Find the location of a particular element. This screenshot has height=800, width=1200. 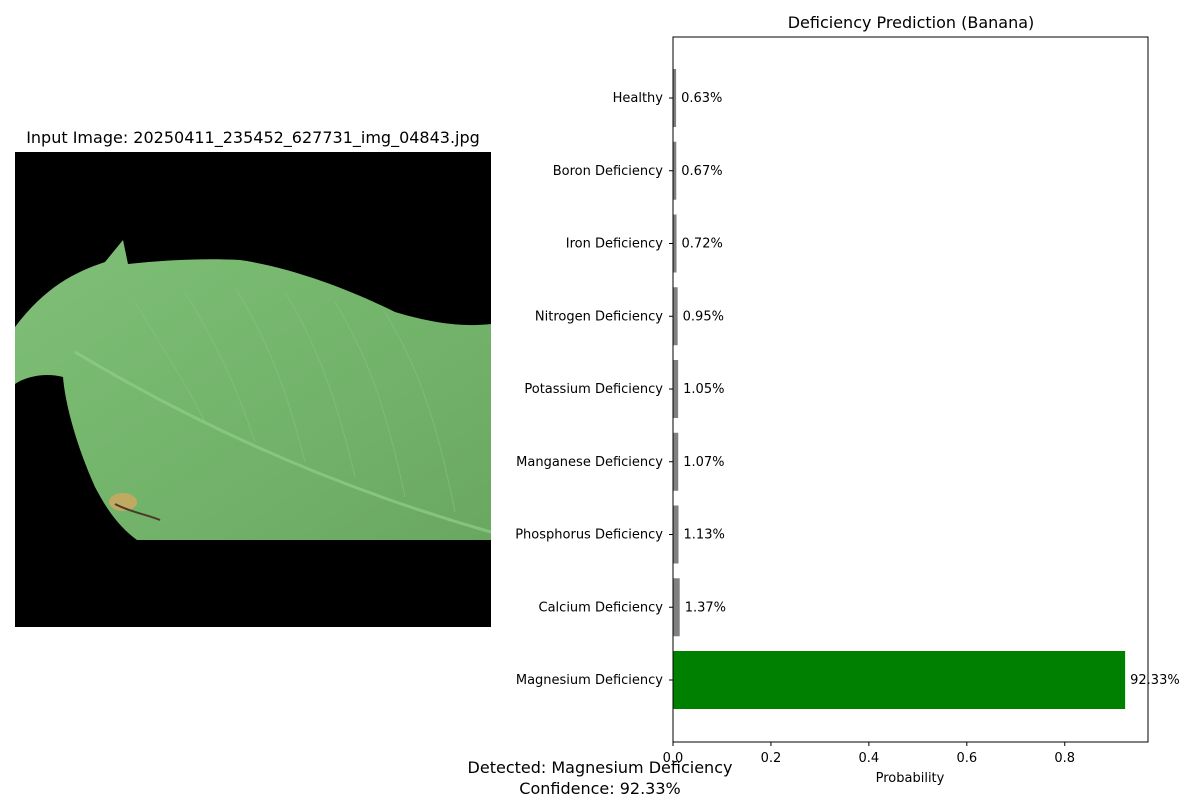

y-tick-label: Calcium Deficiency is located at coordinates (601, 607).